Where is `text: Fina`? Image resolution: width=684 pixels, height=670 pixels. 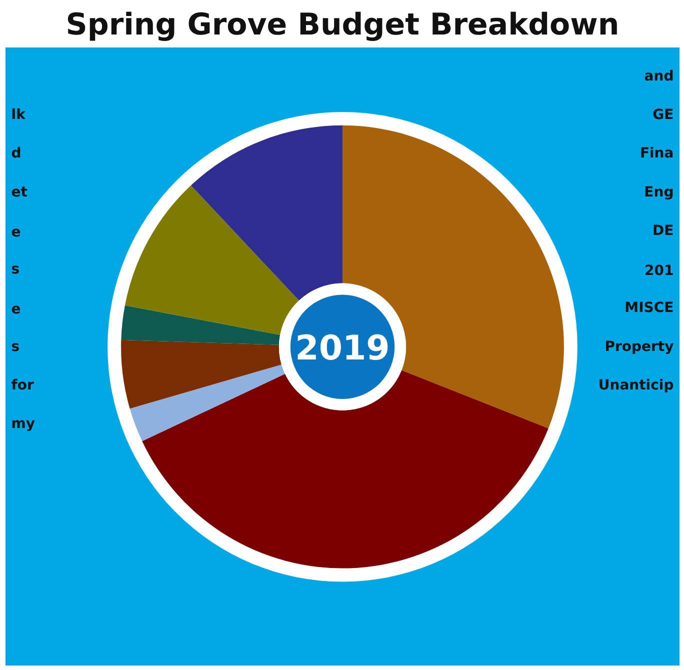 text: Fina is located at coordinates (657, 154).